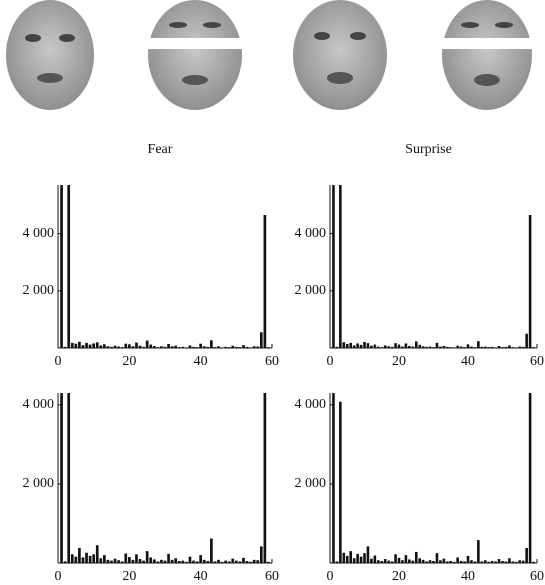  I want to click on chart-title: Fear, so click(160, 149).